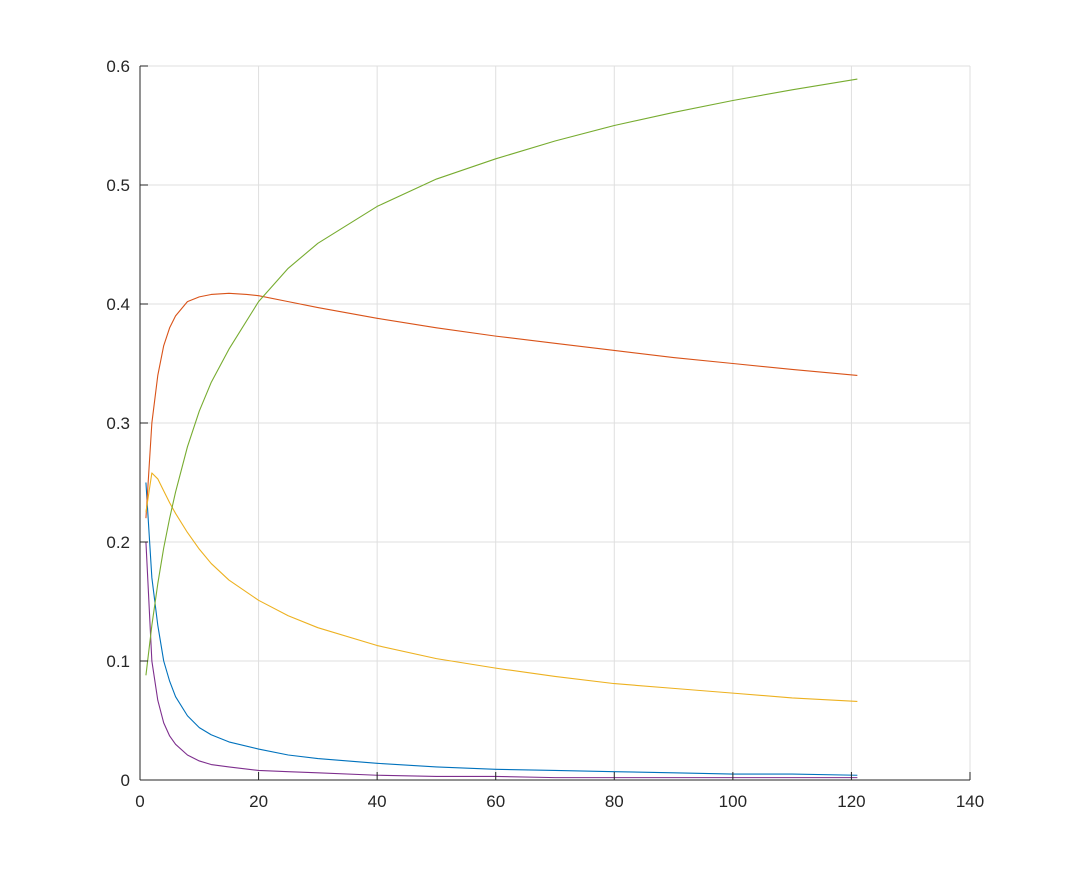 This screenshot has height=881, width=1072. Describe the element at coordinates (118, 423) in the screenshot. I see `y-tick-label: 0.3` at that location.